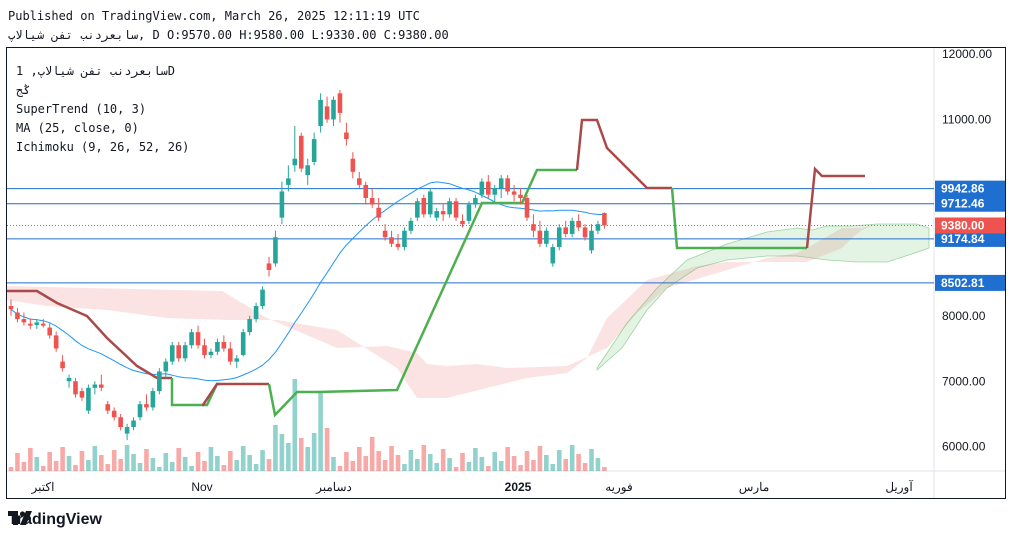 The width and height of the screenshot is (1012, 541). Describe the element at coordinates (963, 283) in the screenshot. I see `level-tag-3: 8502.81` at that location.